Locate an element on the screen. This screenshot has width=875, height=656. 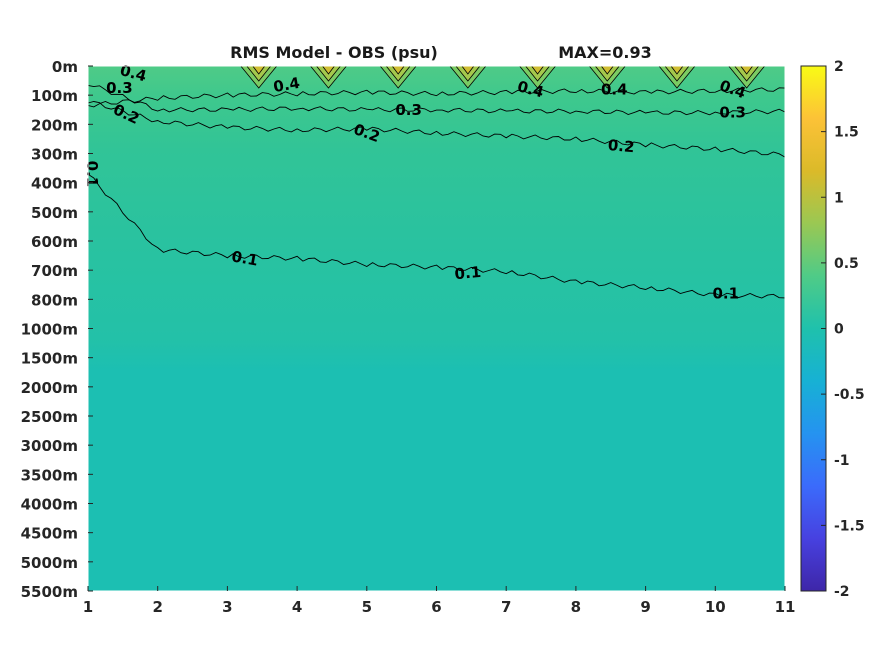
x-tick-label: 6 is located at coordinates (436, 607).